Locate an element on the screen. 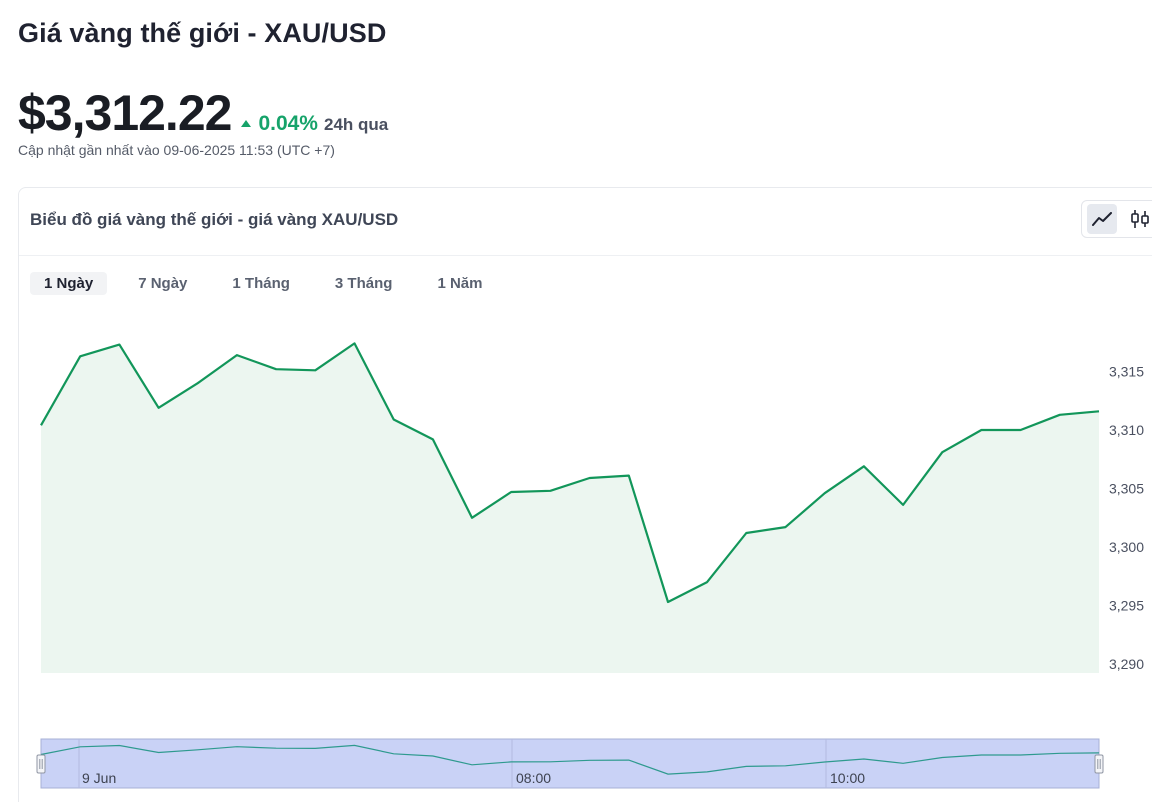 The image size is (1152, 802). line-chart-icon is located at coordinates (1102, 219).